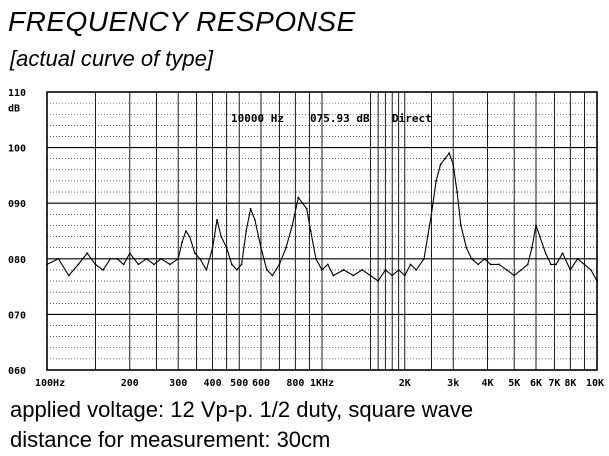  Describe the element at coordinates (17, 93) in the screenshot. I see `y-tick-label: 110` at that location.